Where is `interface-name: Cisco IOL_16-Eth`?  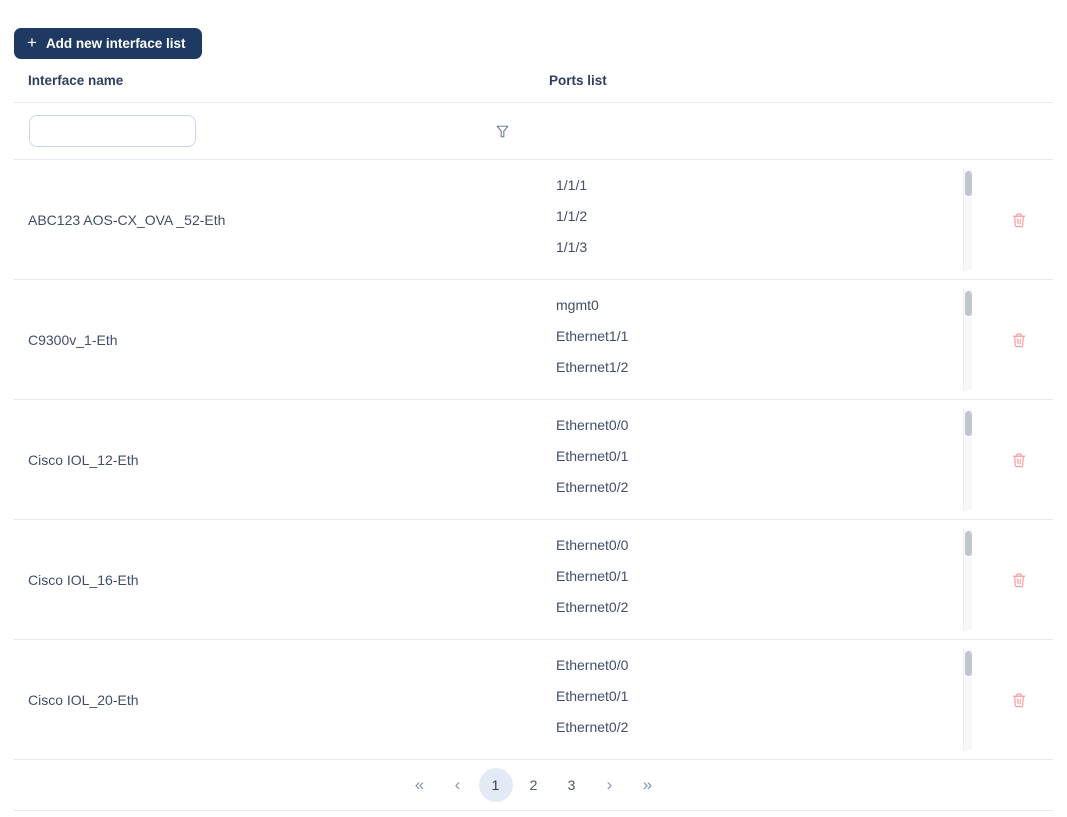 interface-name: Cisco IOL_16-Eth is located at coordinates (83, 580).